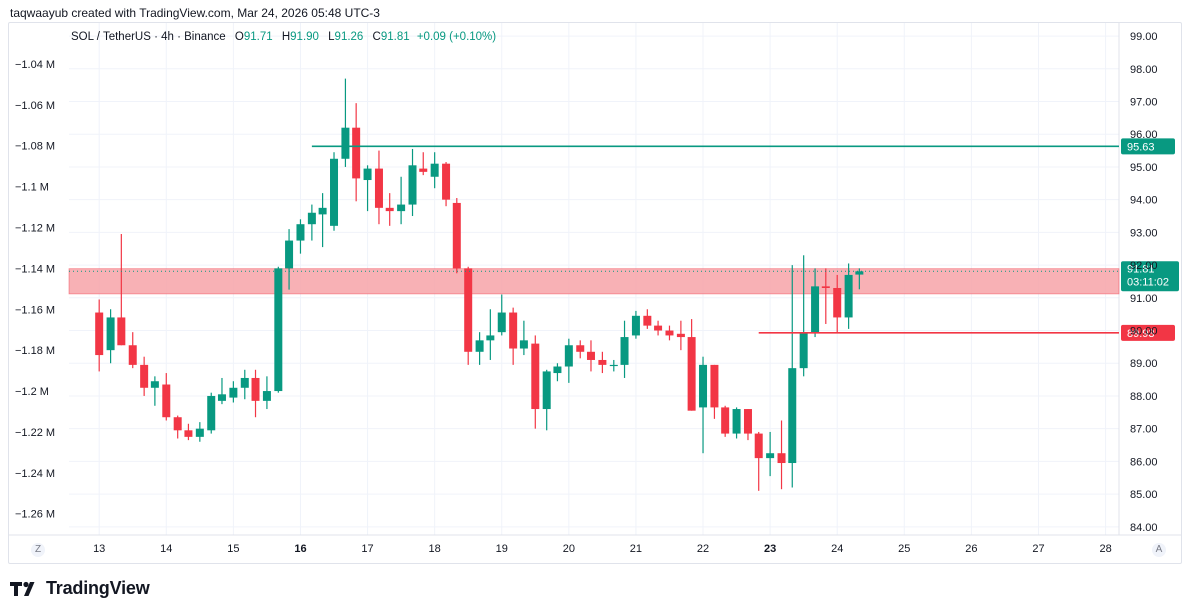  Describe the element at coordinates (1141, 147) in the screenshot. I see `resistance-price-label: 95.63` at that location.